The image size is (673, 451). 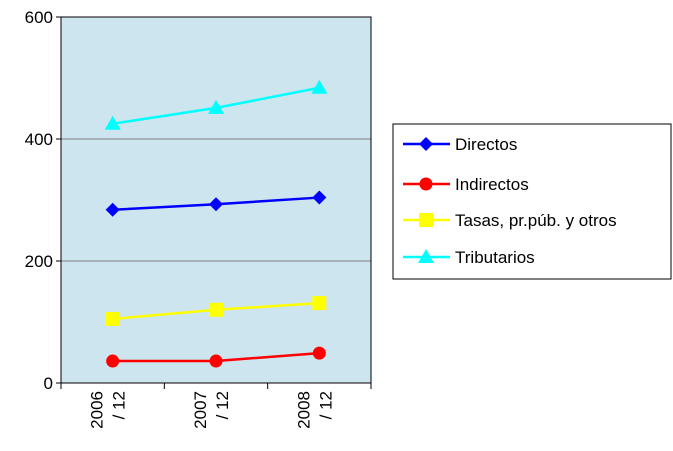 I want to click on legend-label: Tasas, pr.púb. y otros, so click(x=536, y=220).